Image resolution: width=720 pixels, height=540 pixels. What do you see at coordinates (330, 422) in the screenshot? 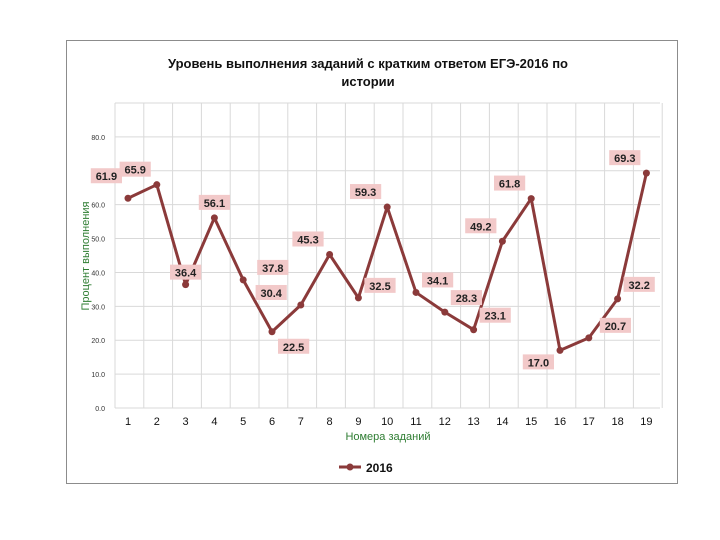
I see `x-tick-label: 8` at bounding box center [330, 422].